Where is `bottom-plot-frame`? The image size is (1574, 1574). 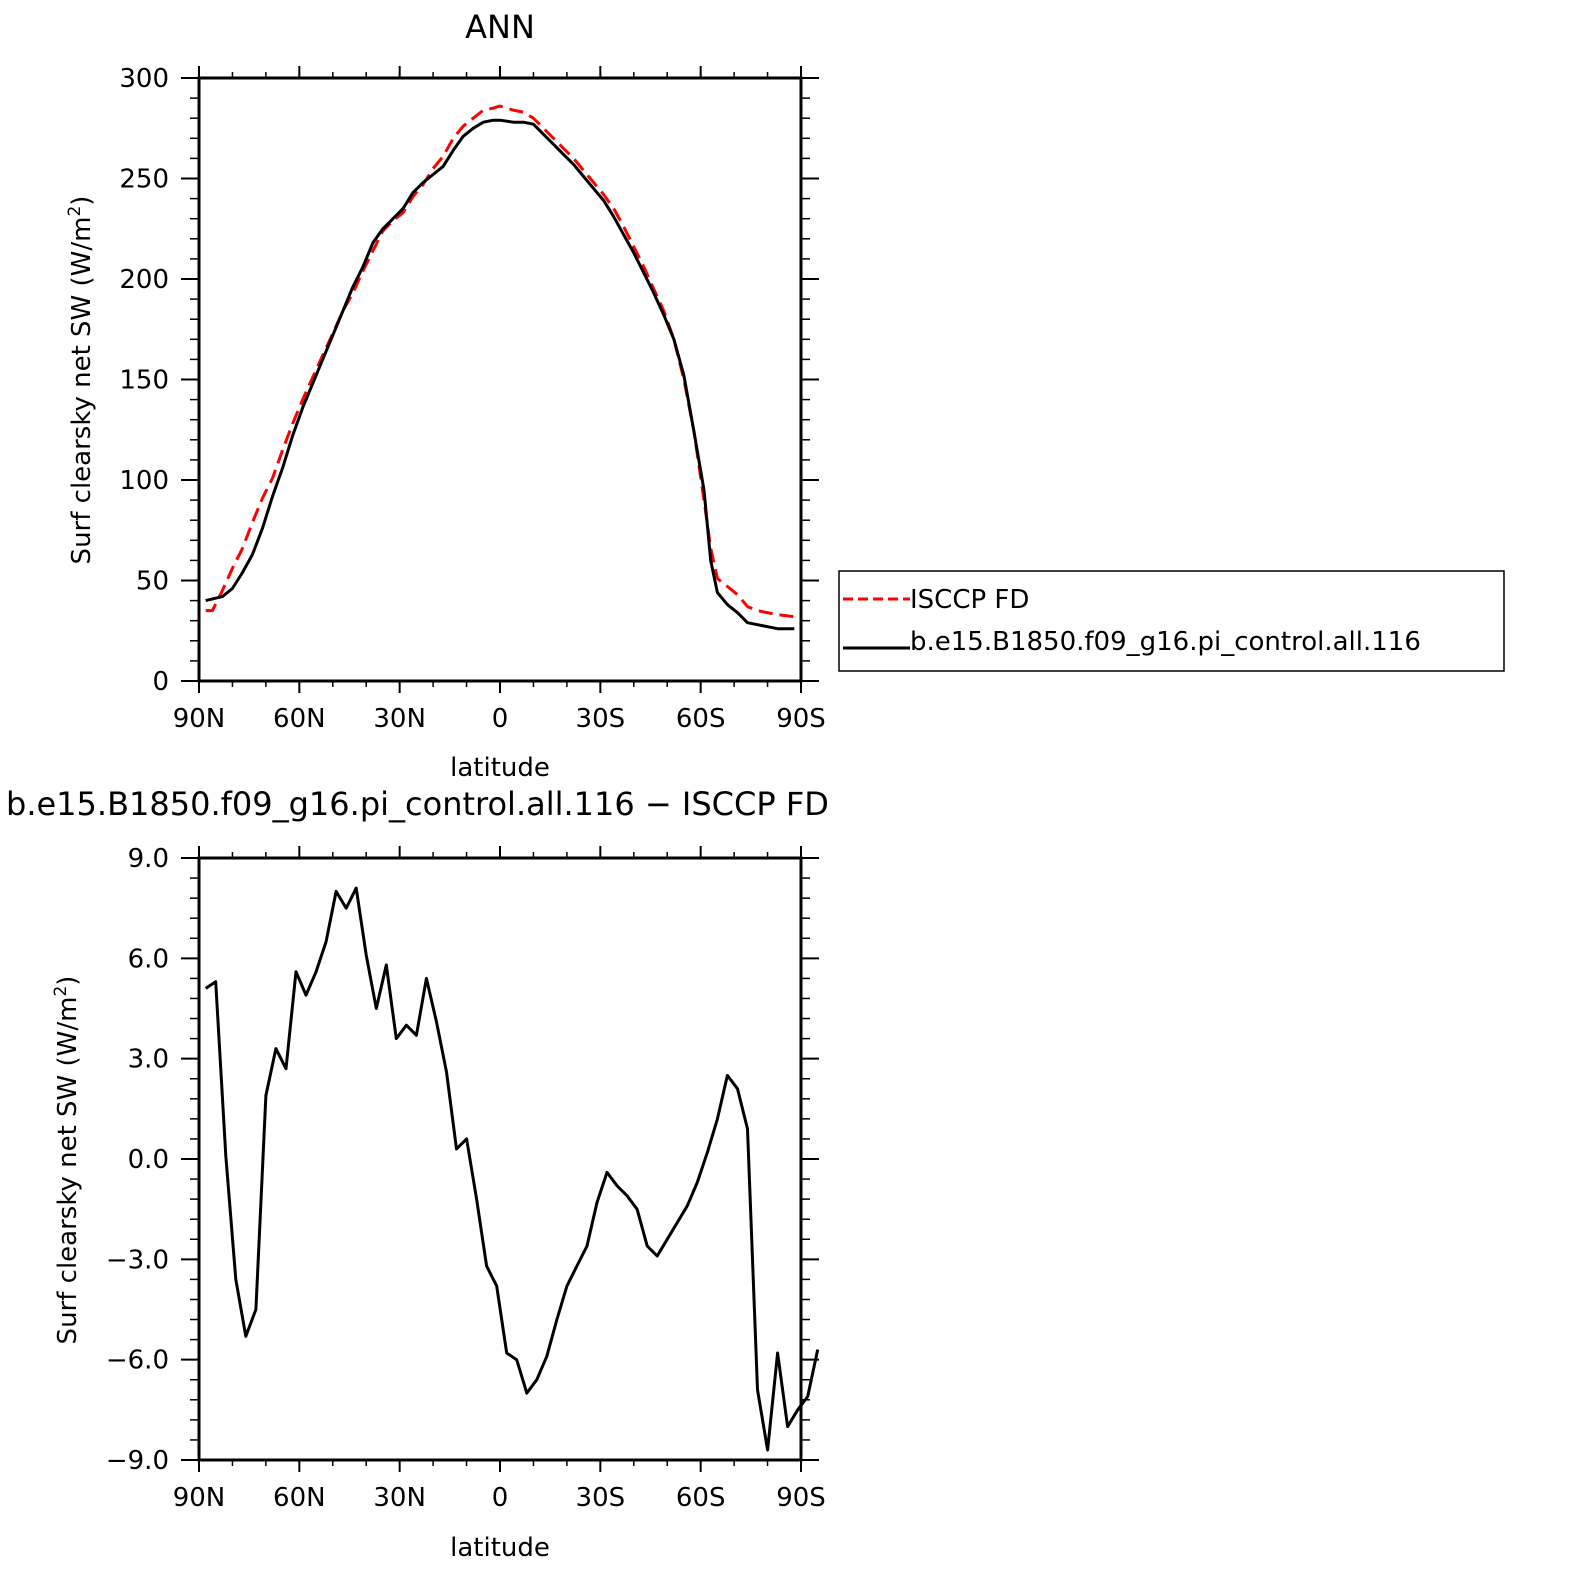
bottom-plot-frame is located at coordinates (500, 1159).